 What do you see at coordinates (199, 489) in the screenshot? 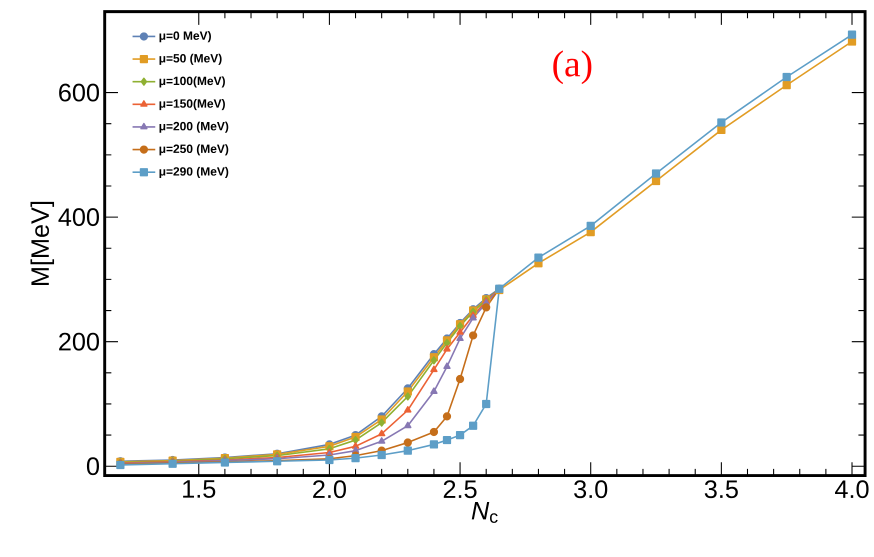
I see `x-tick-label: 1.5` at bounding box center [199, 489].